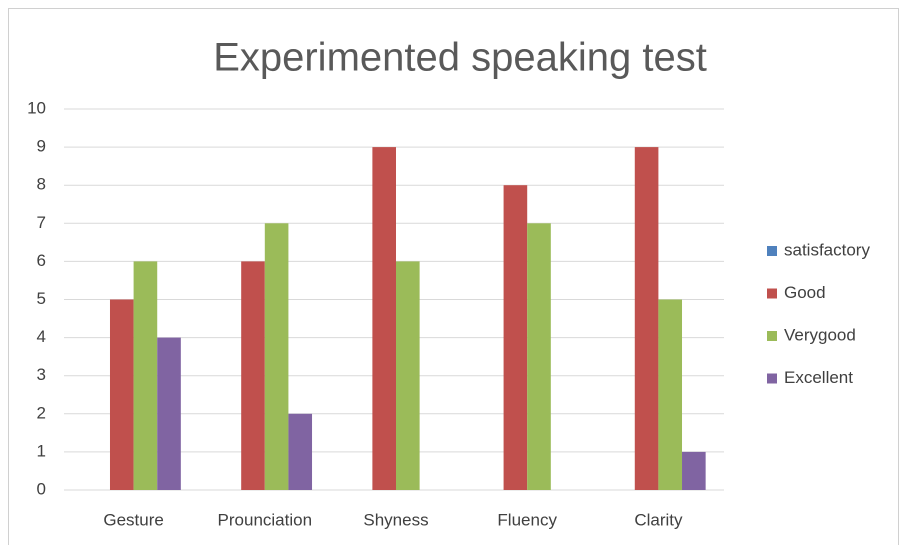 The height and width of the screenshot is (545, 900). Describe the element at coordinates (41, 298) in the screenshot. I see `y-tick-label: 5` at that location.